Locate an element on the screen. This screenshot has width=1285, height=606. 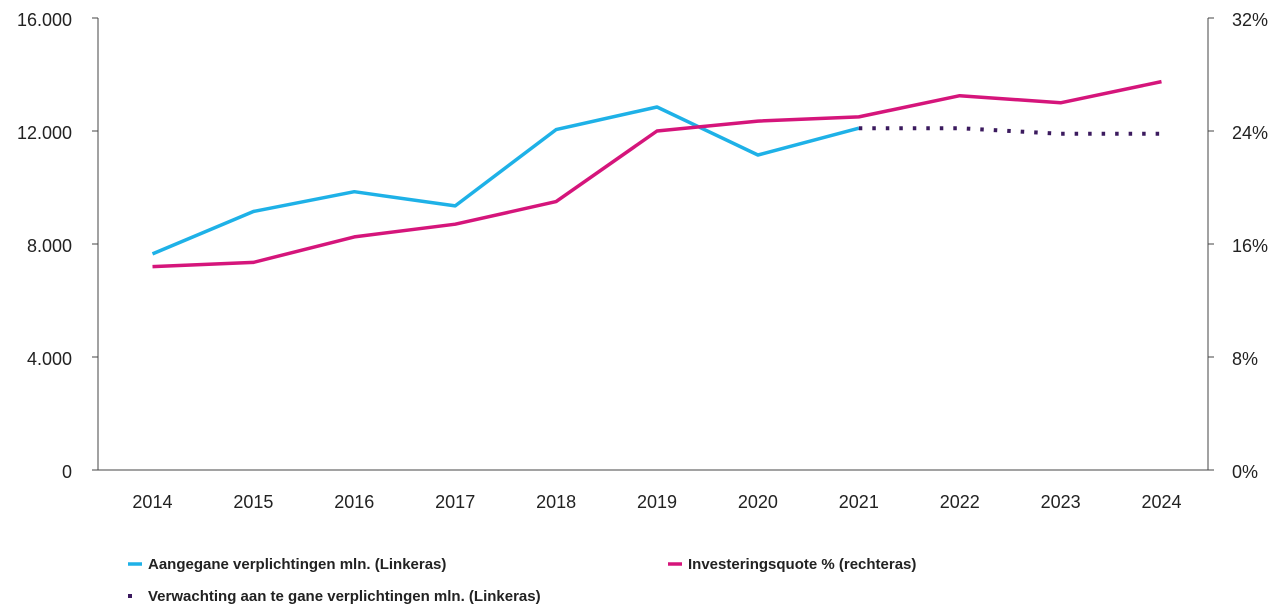
y2-tick-label: 24% is located at coordinates (1250, 133).